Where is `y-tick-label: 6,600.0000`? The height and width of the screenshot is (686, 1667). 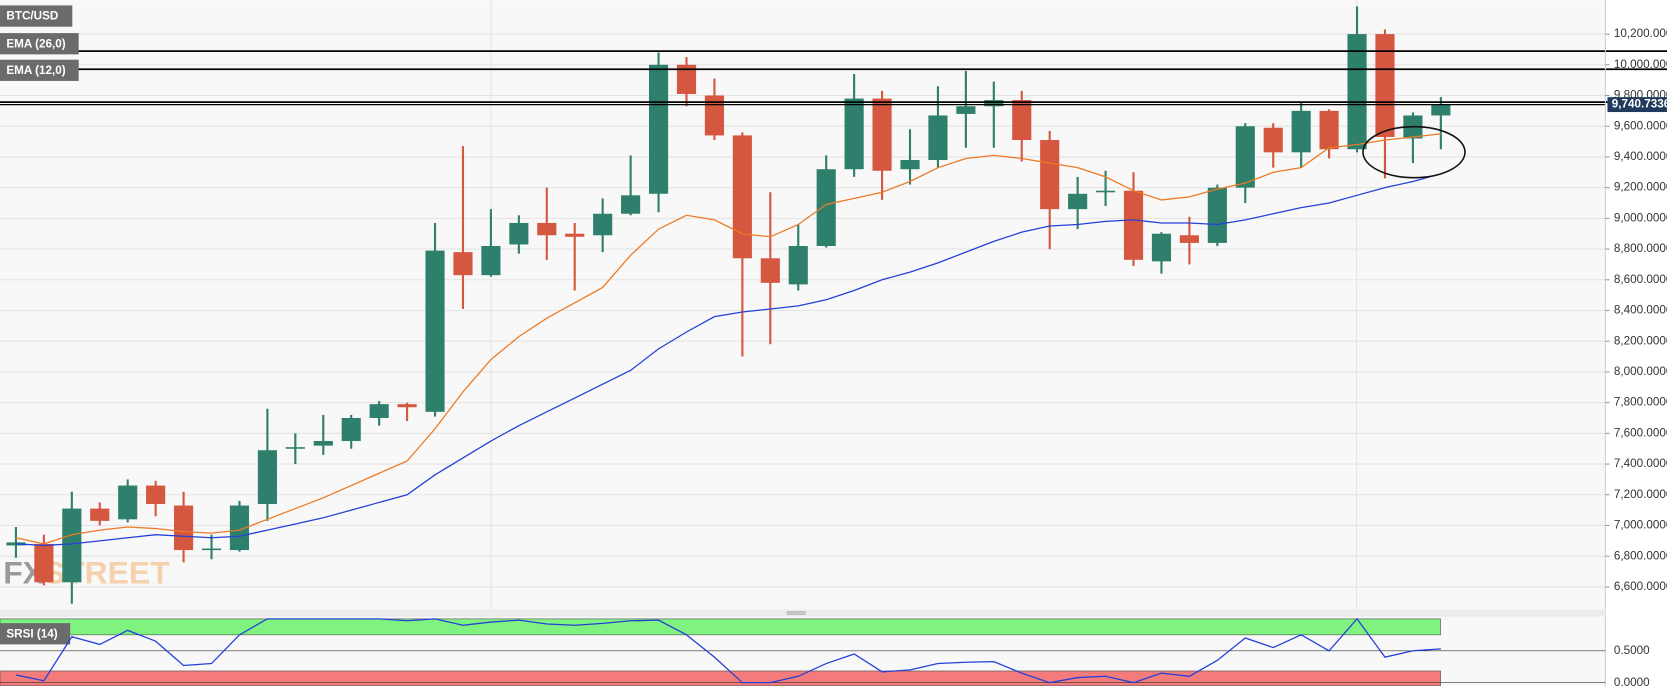 y-tick-label: 6,600.0000 is located at coordinates (1640, 586).